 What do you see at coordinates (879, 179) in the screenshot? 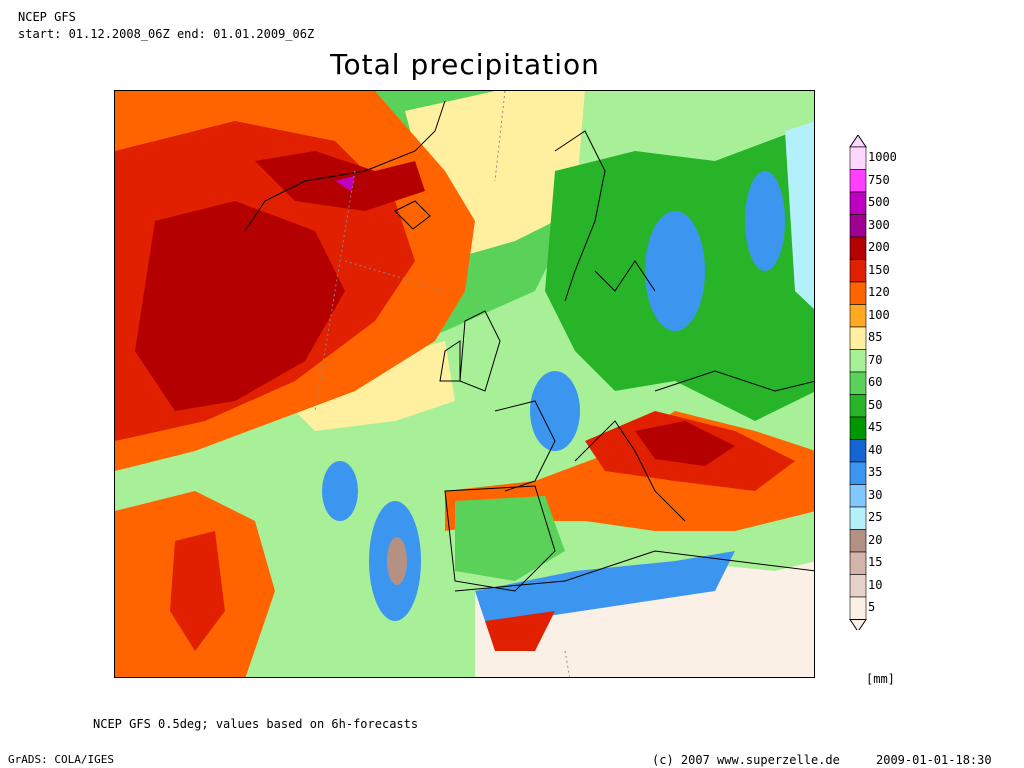
I see `legend-label: 750` at bounding box center [879, 179].